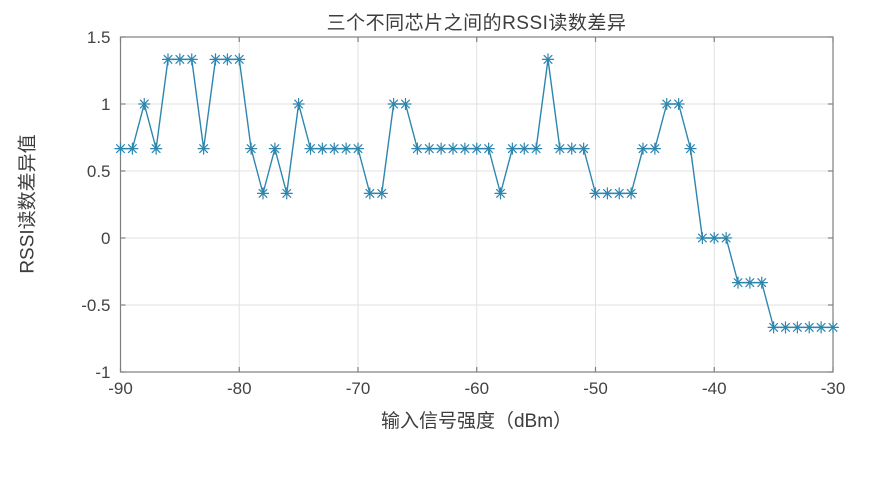 Image resolution: width=874 pixels, height=478 pixels. Describe the element at coordinates (595, 388) in the screenshot. I see `x-tick-label: -50` at that location.